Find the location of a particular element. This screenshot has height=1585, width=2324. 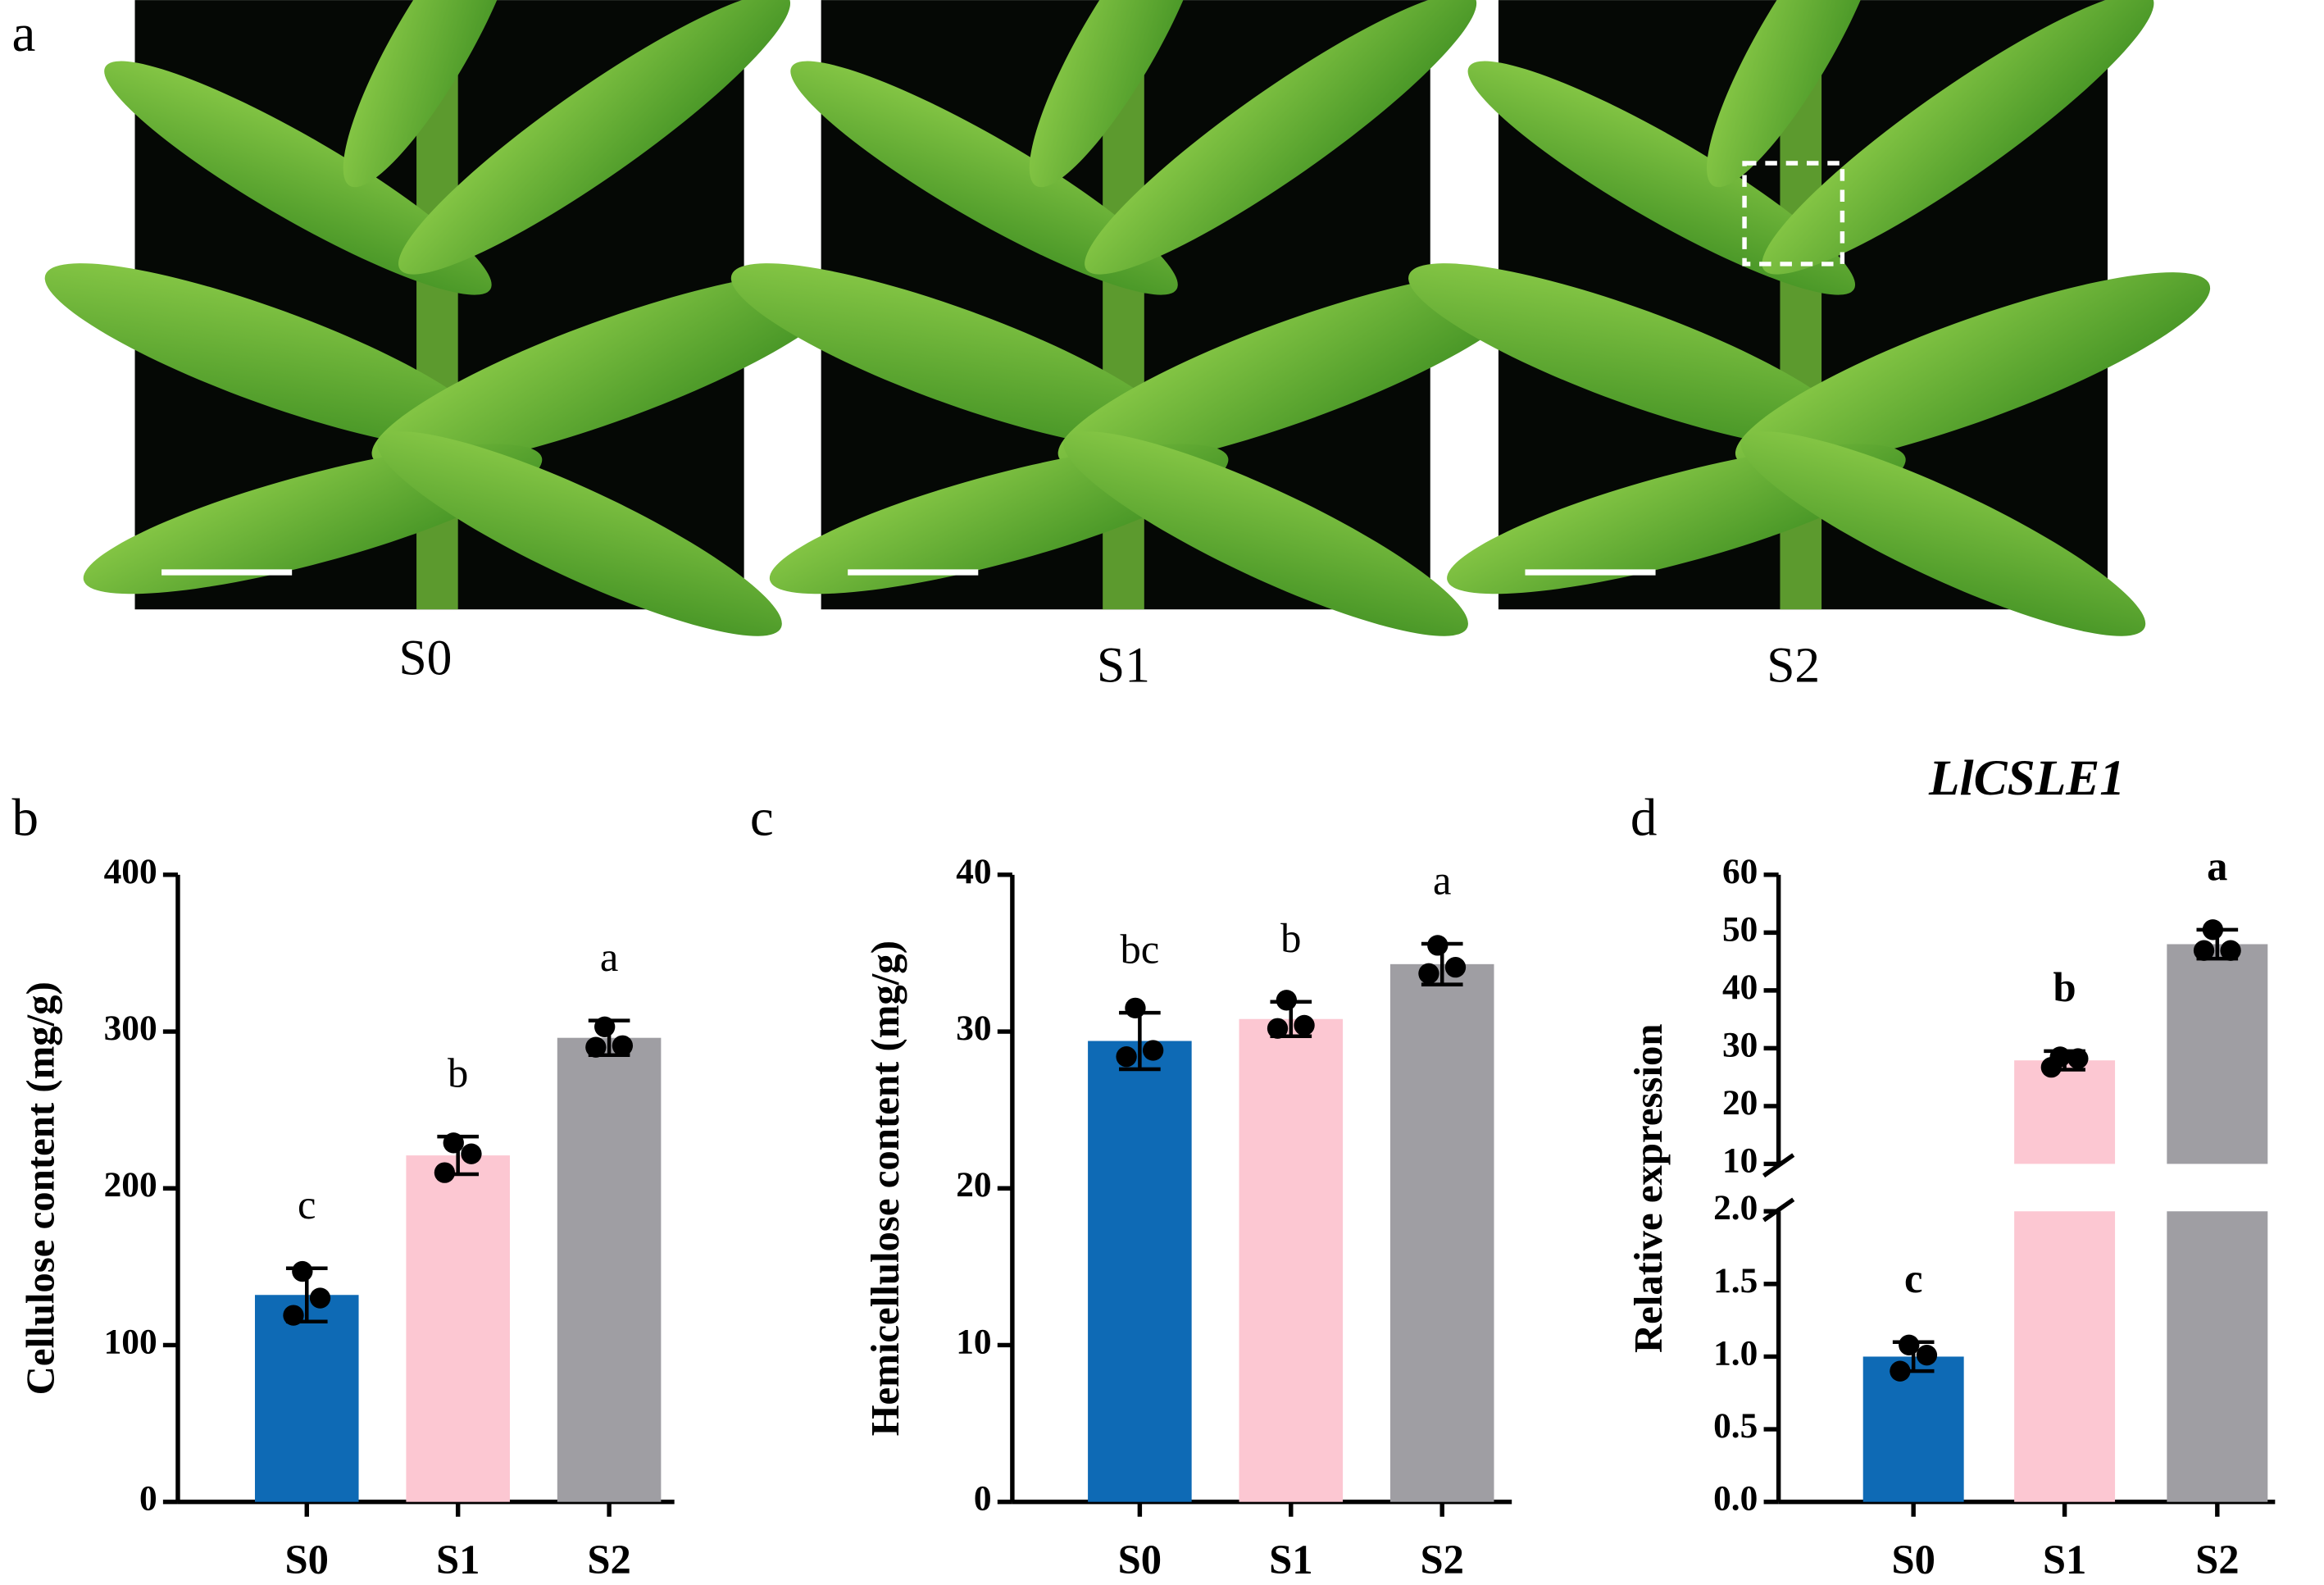

inset-box is located at coordinates (1793, 213).